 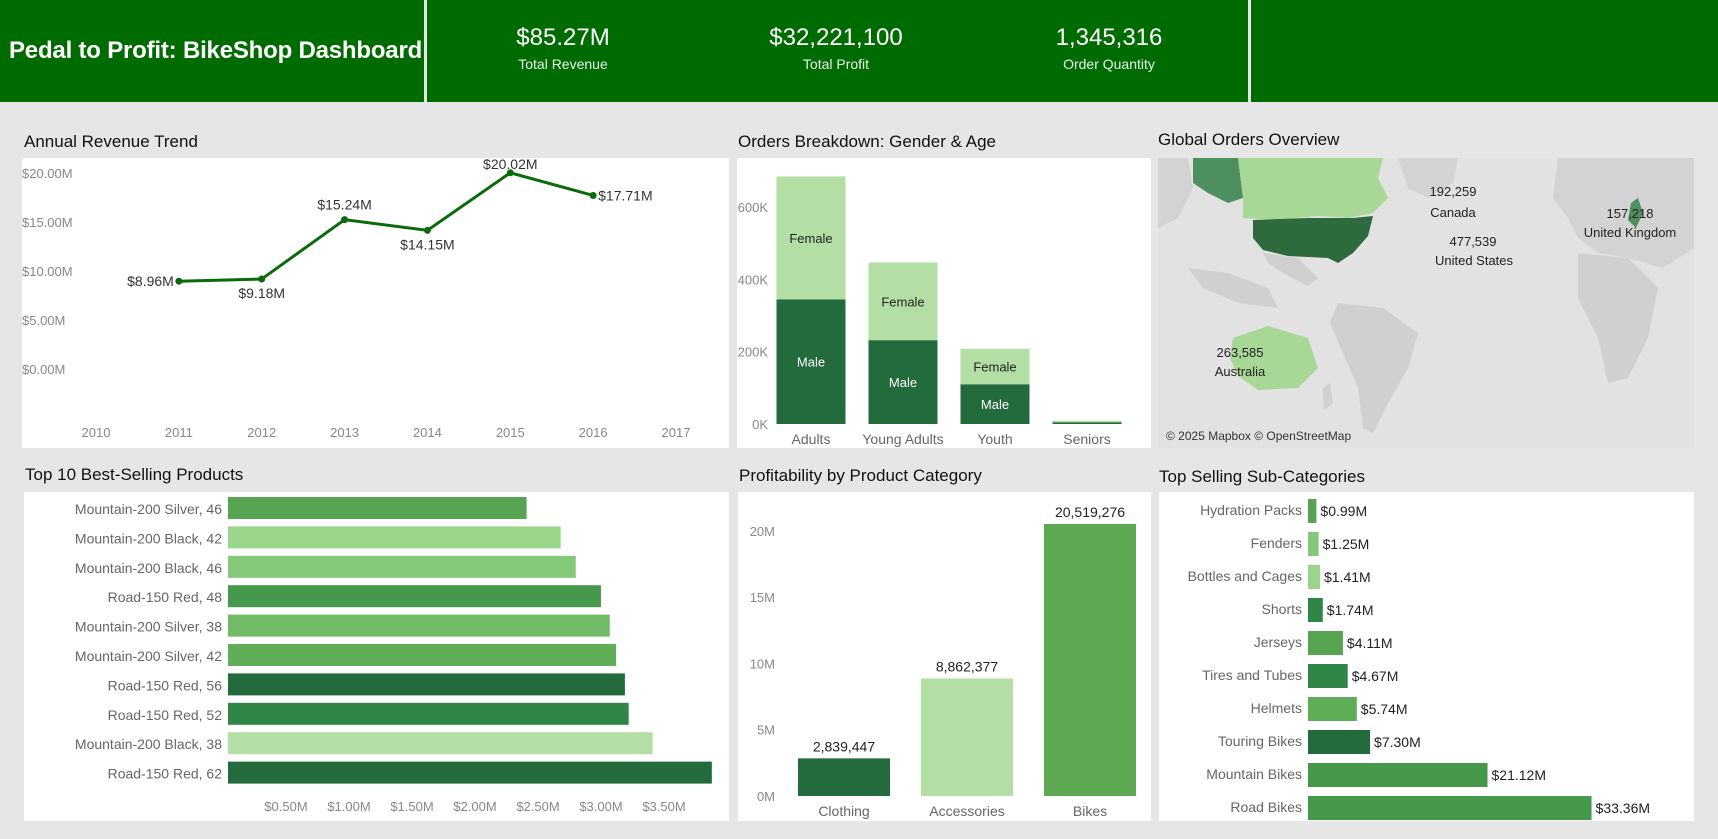 I want to click on southeast-asia-shape, so click(x=1233, y=288).